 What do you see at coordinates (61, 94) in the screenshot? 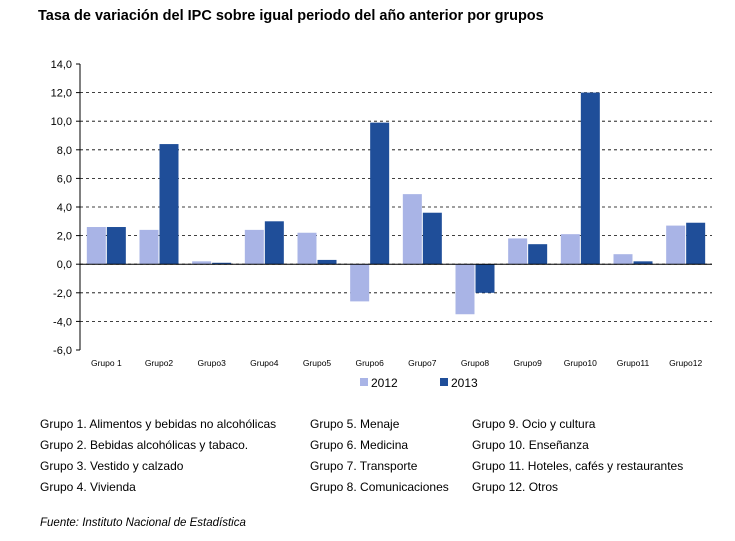
I see `y-tick-label: 12,0` at bounding box center [61, 94].